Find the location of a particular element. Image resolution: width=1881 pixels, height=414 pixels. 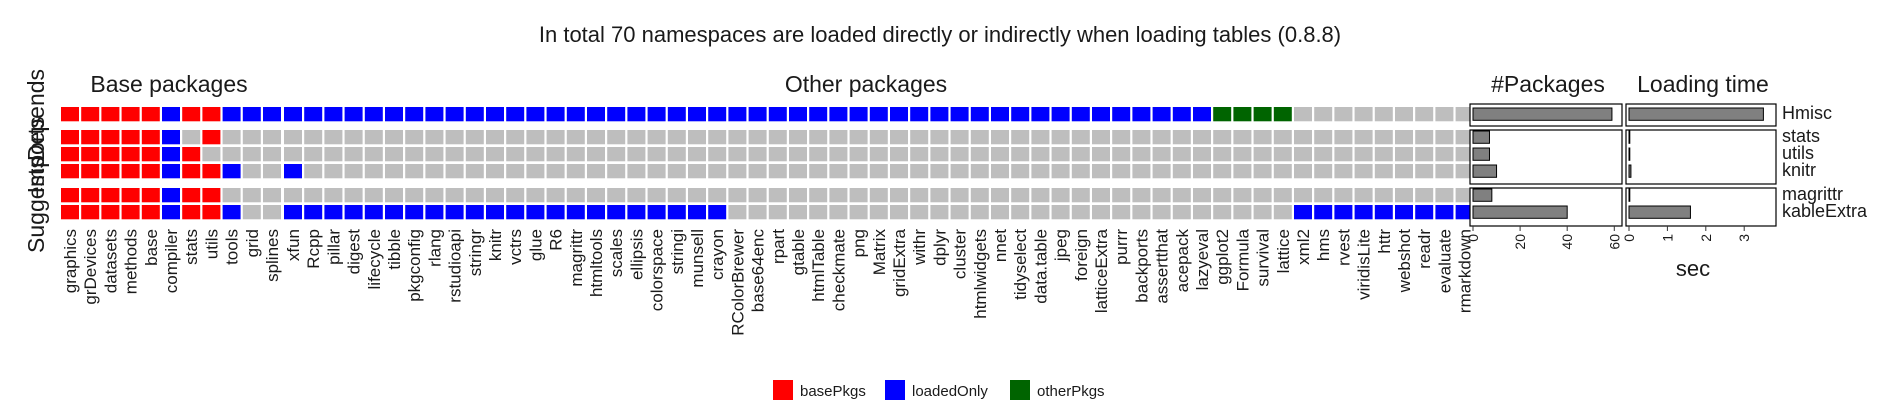

facet-title: #Packages is located at coordinates (1548, 84).